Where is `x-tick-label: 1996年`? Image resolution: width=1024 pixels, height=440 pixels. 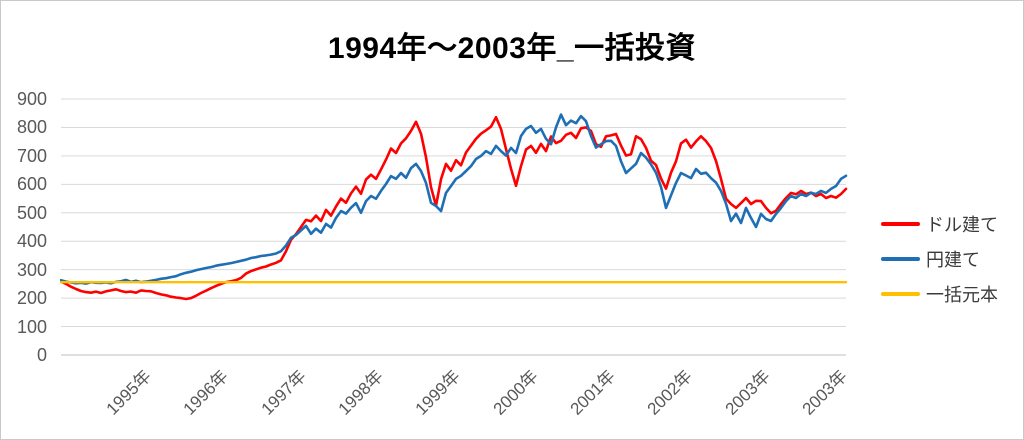 x-tick-label: 1996年 is located at coordinates (206, 392).